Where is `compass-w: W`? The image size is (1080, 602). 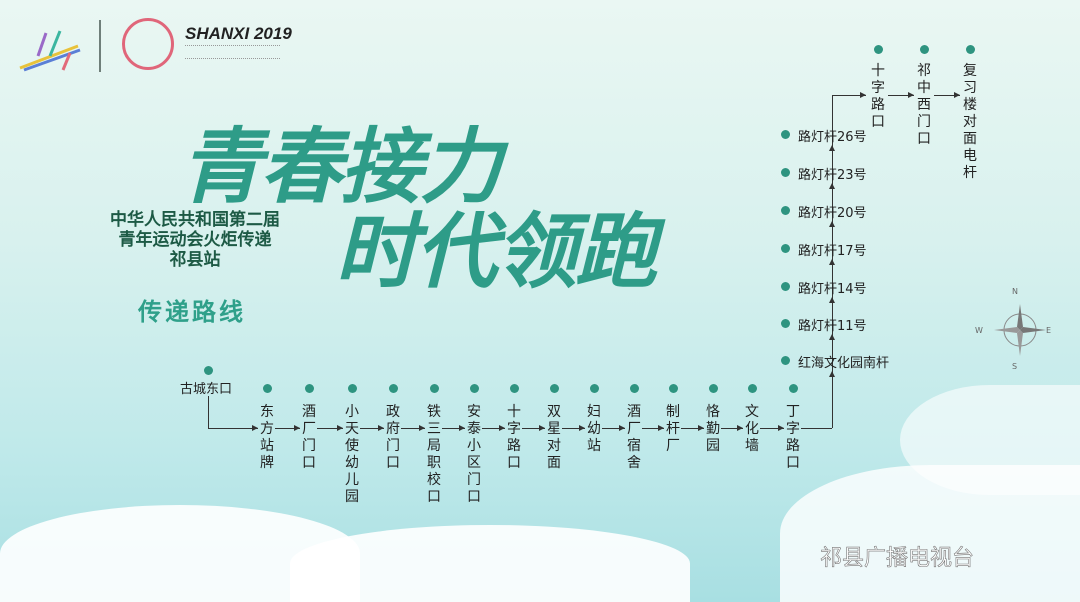
compass-w: W is located at coordinates (979, 330).